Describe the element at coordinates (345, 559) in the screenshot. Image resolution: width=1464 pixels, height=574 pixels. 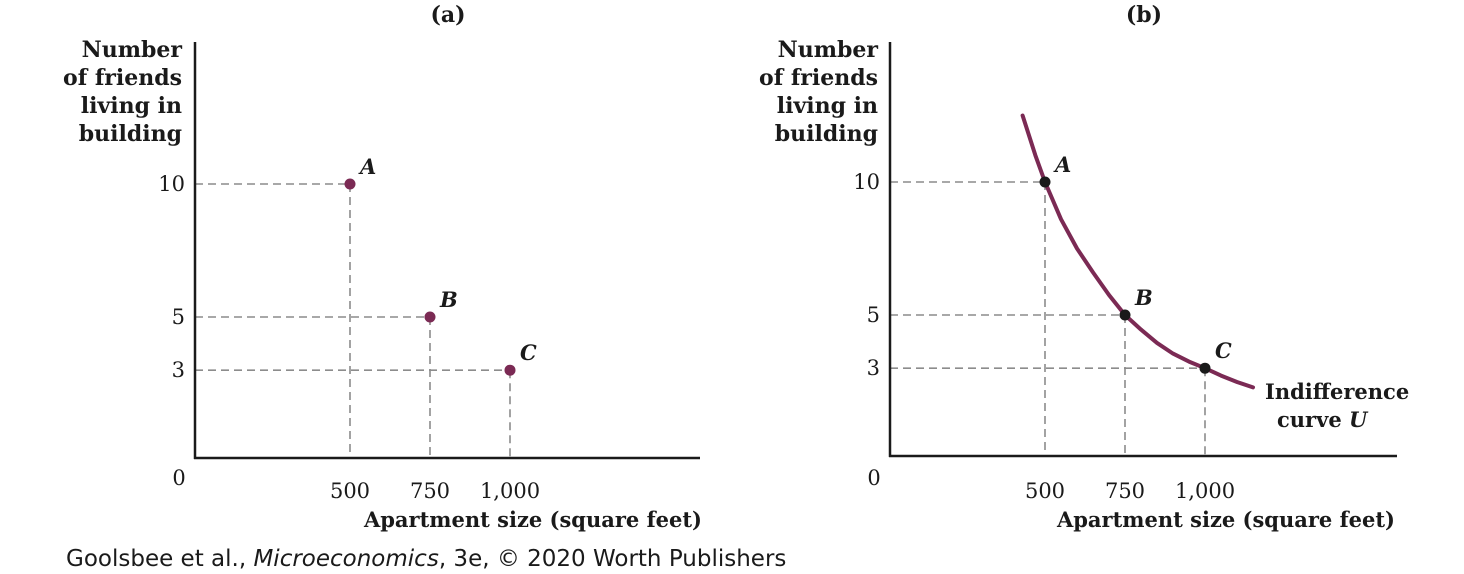
I see `credit-book: Microeconomics` at that location.